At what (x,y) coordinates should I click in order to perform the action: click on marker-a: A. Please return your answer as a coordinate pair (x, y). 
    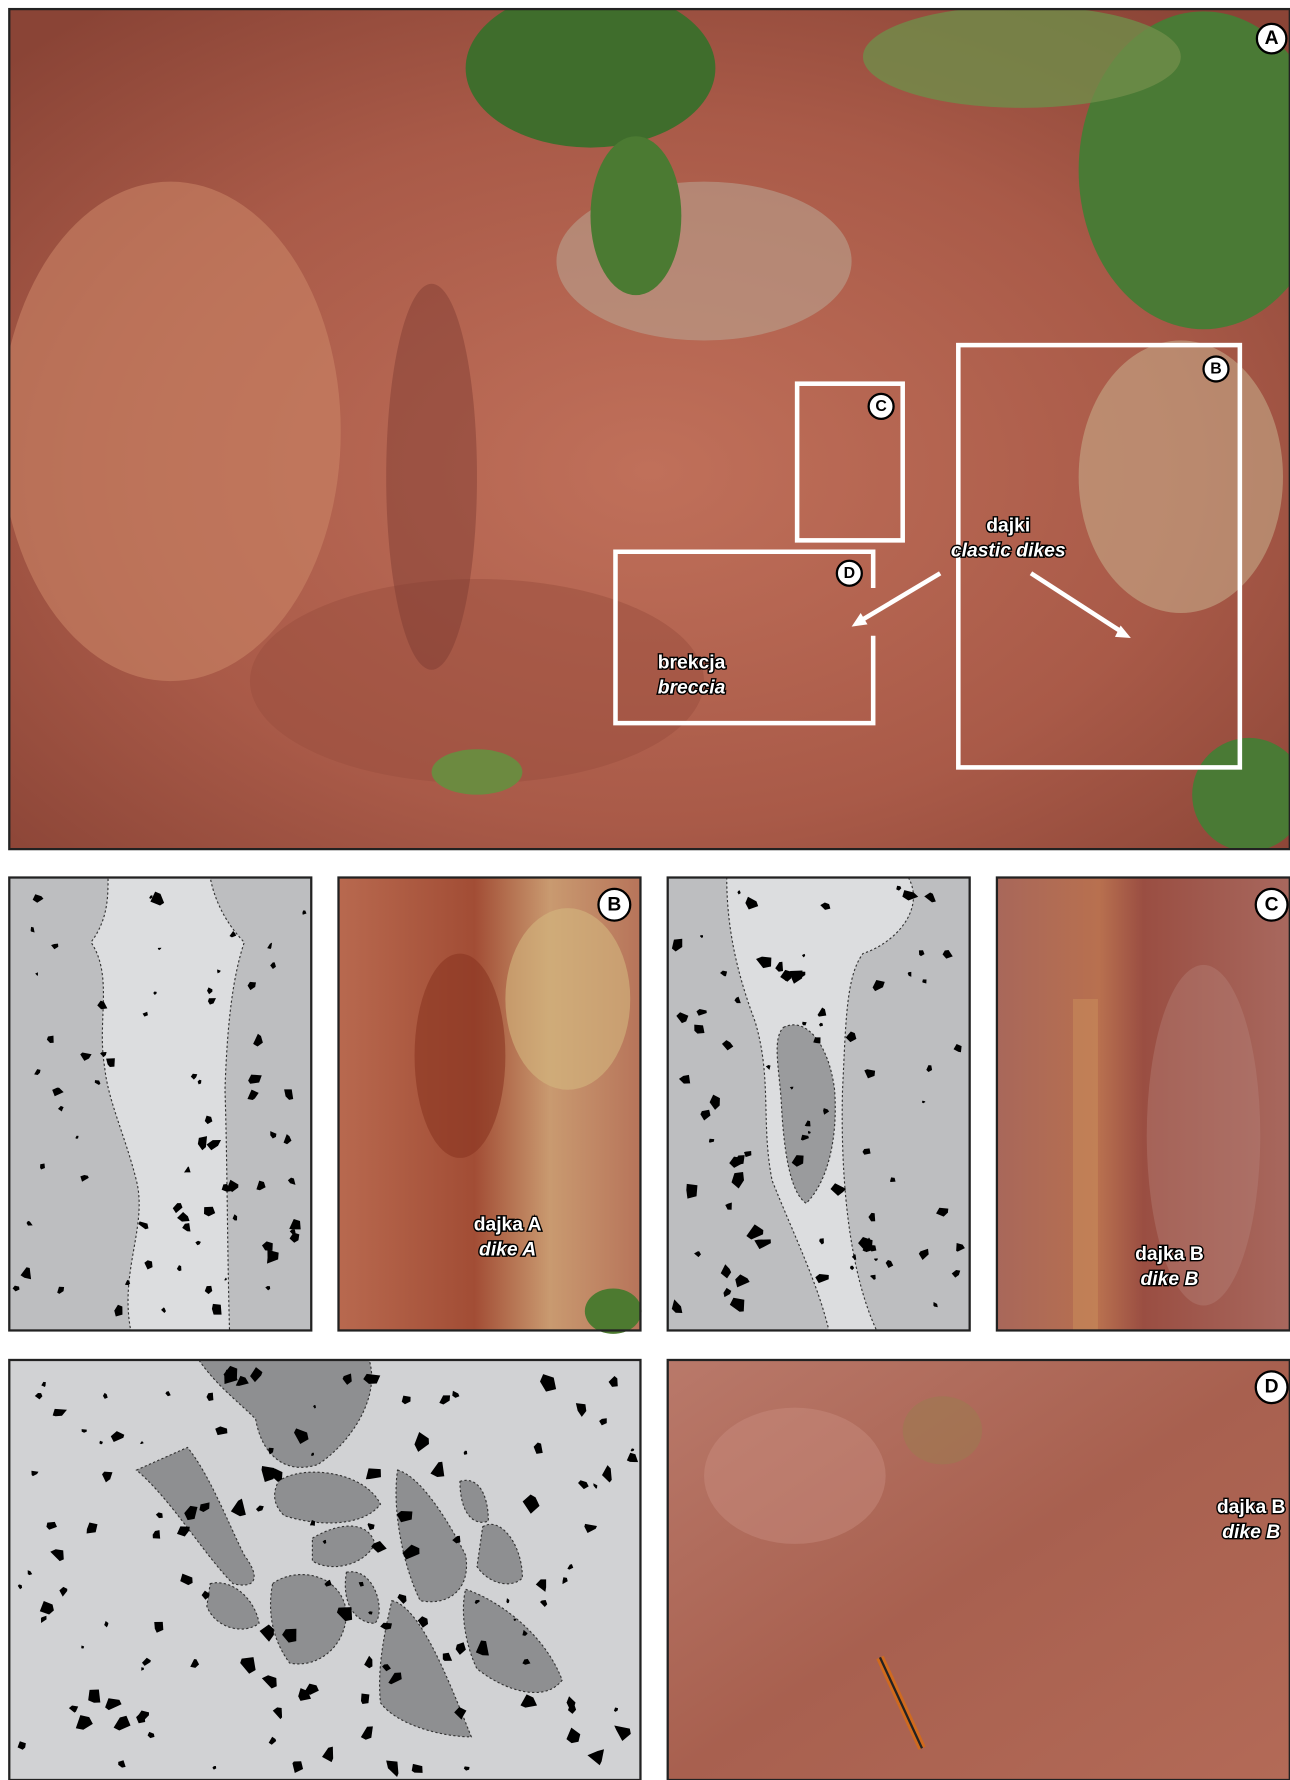
    Looking at the image, I should click on (1271, 38).